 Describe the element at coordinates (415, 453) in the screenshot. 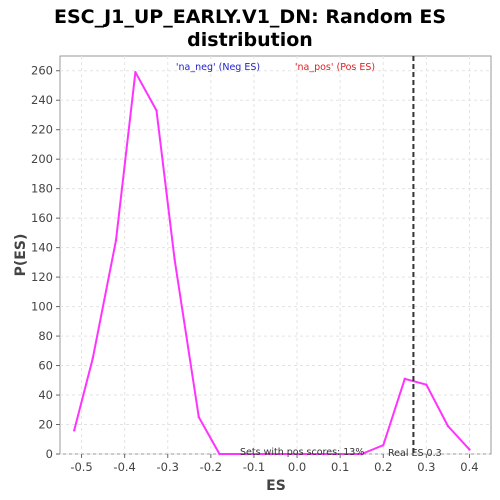

I see `real-es-annotation: Real ES 0.3` at that location.